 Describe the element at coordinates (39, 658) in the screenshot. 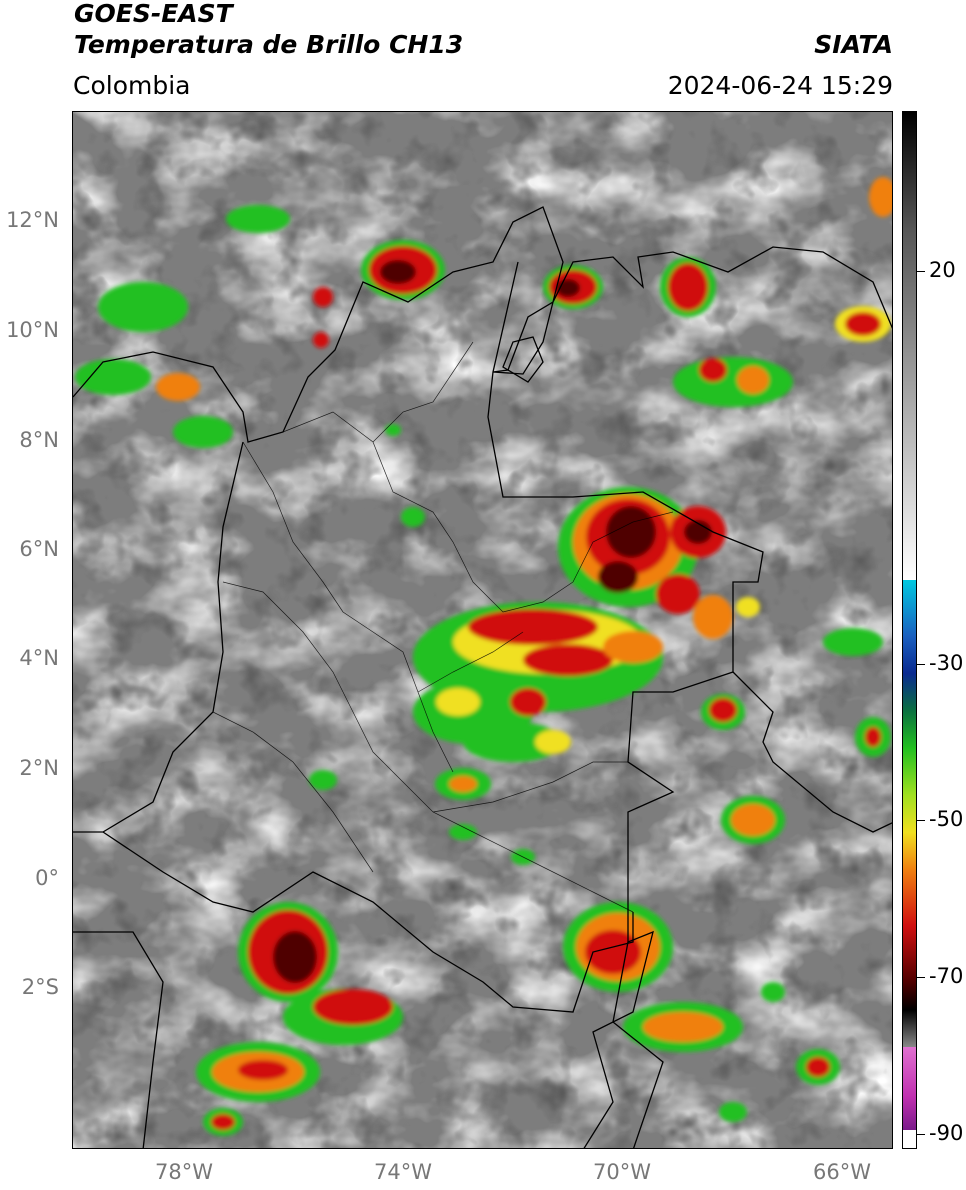

I see `lat-label-4n: 4°N` at that location.